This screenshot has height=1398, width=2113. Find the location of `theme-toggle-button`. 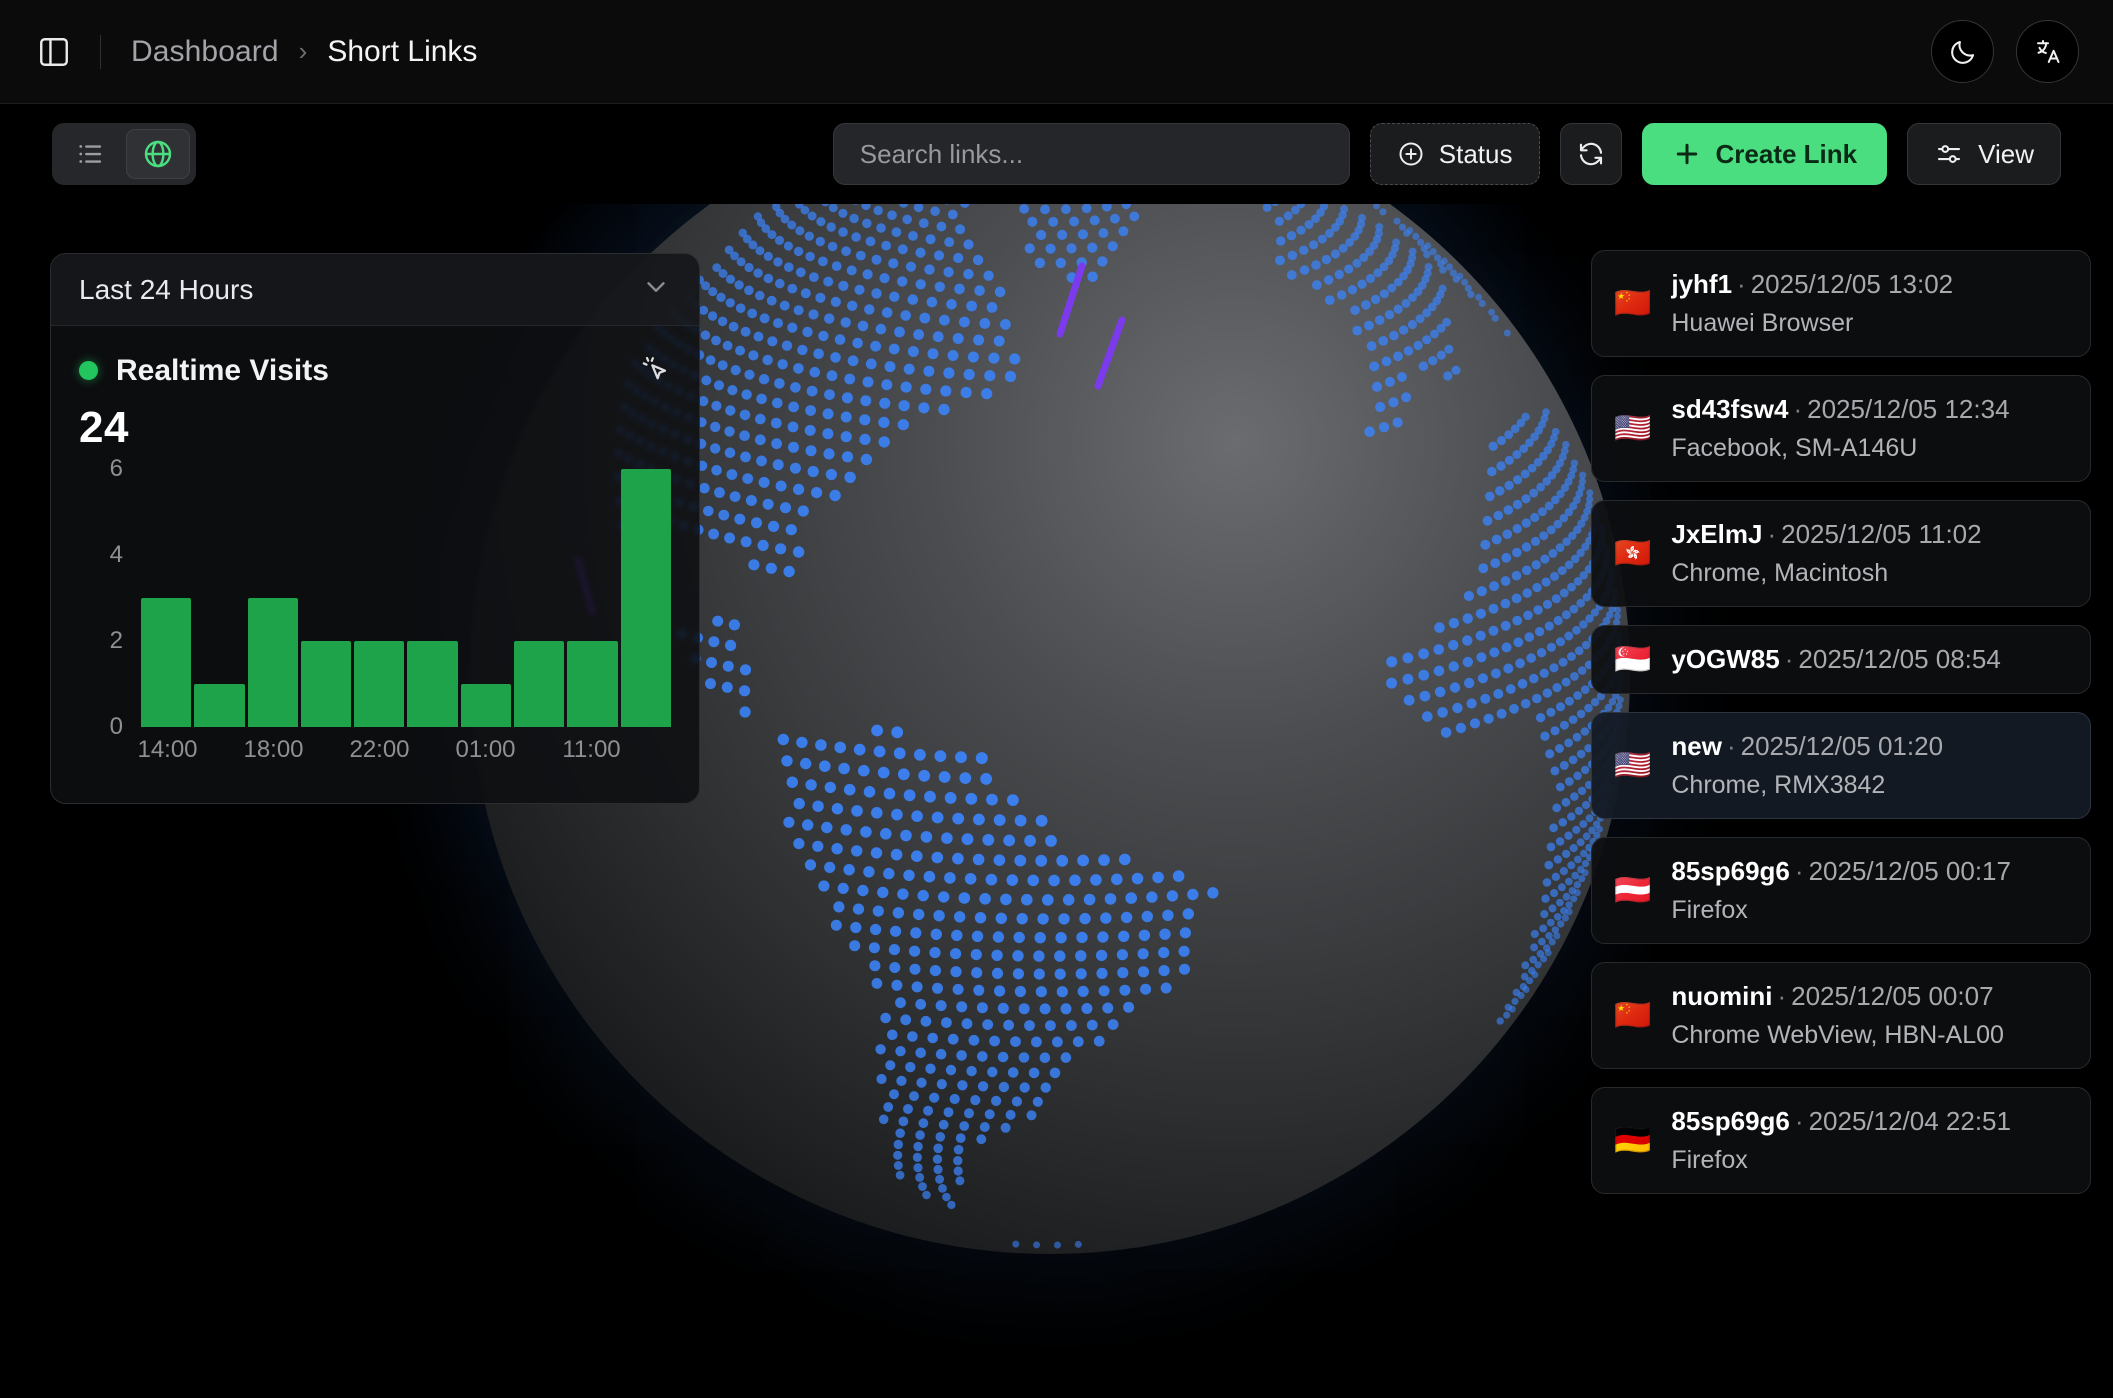

theme-toggle-button is located at coordinates (1962, 51).